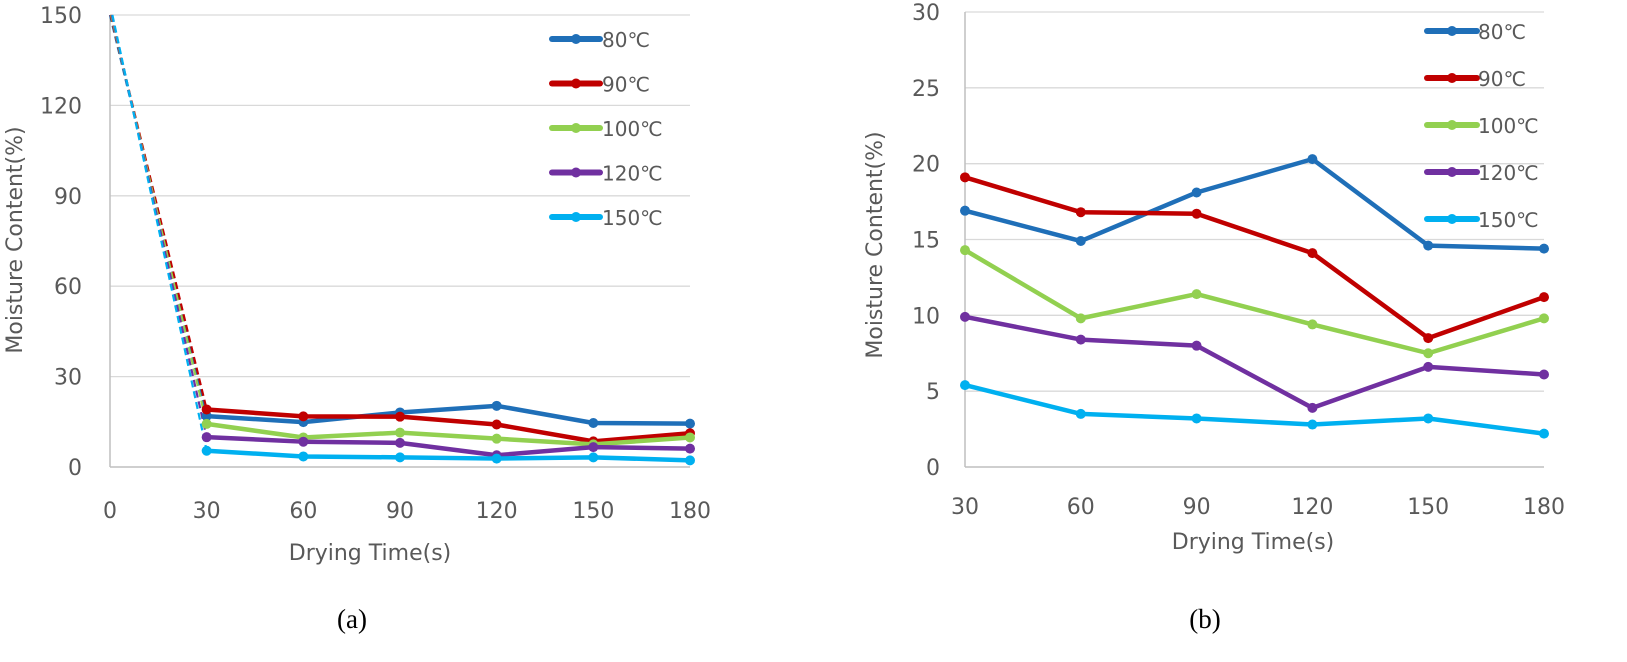 This screenshot has width=1627, height=662. I want to click on x-tick-label: 120, so click(497, 511).